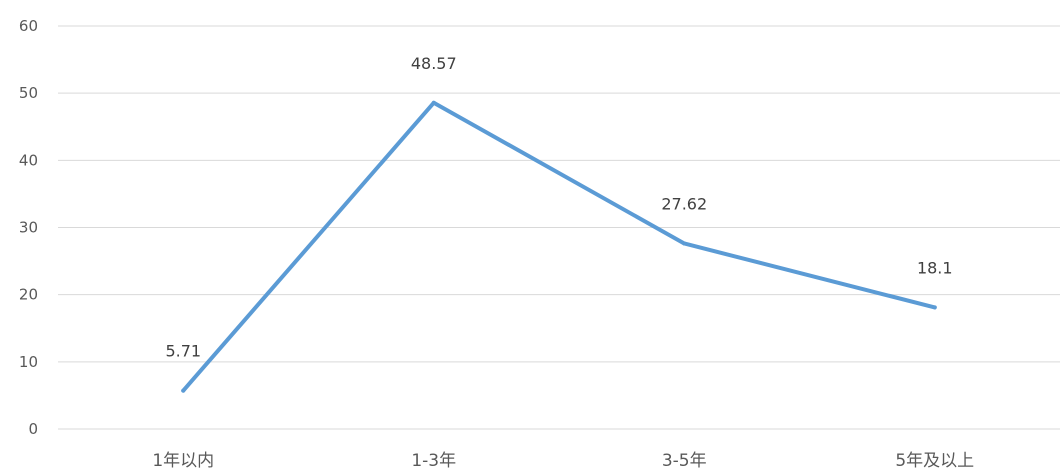 The width and height of the screenshot is (1064, 471). What do you see at coordinates (28, 26) in the screenshot?
I see `y-tick-label: 60` at bounding box center [28, 26].